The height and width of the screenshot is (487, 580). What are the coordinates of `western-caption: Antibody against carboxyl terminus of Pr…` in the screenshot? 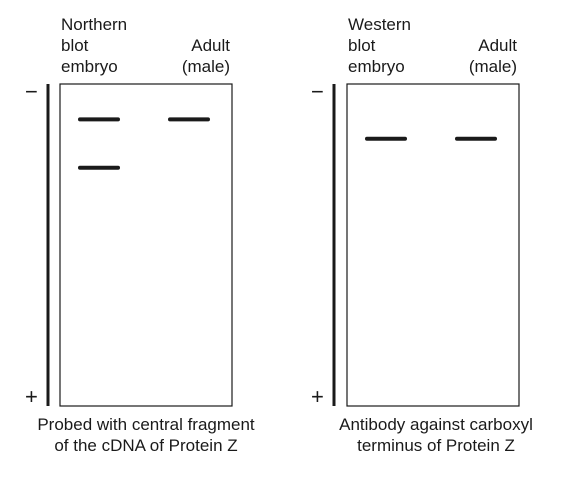 It's located at (436, 435).